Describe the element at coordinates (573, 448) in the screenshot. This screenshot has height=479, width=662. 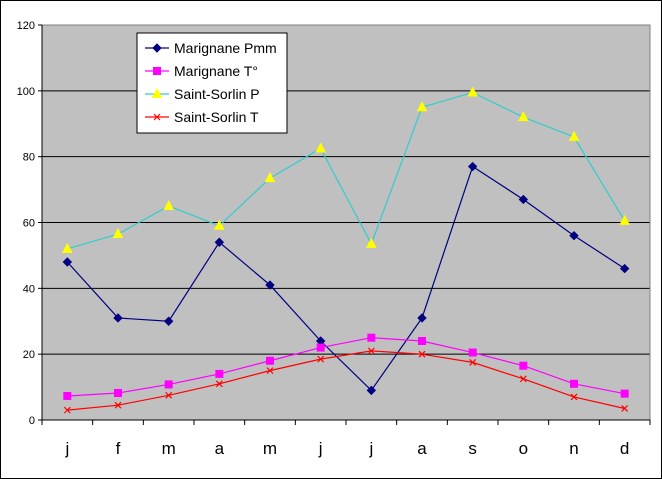
I see `x-tick-label: n` at that location.